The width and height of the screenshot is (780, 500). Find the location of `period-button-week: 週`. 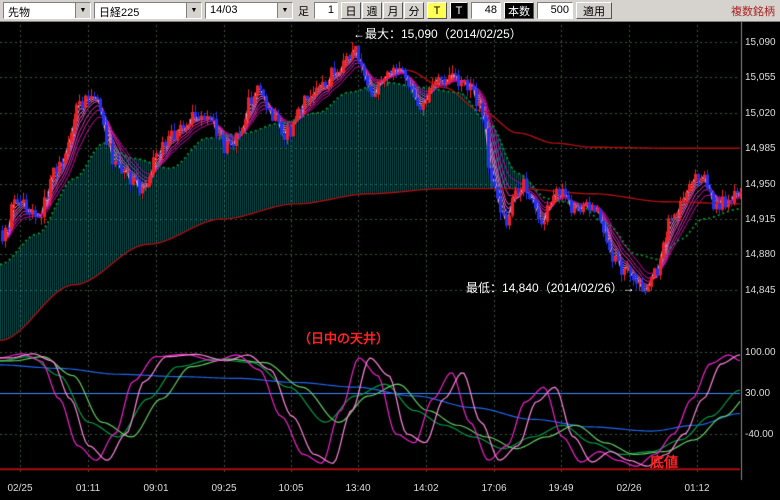

period-button-week: 週 is located at coordinates (372, 10).